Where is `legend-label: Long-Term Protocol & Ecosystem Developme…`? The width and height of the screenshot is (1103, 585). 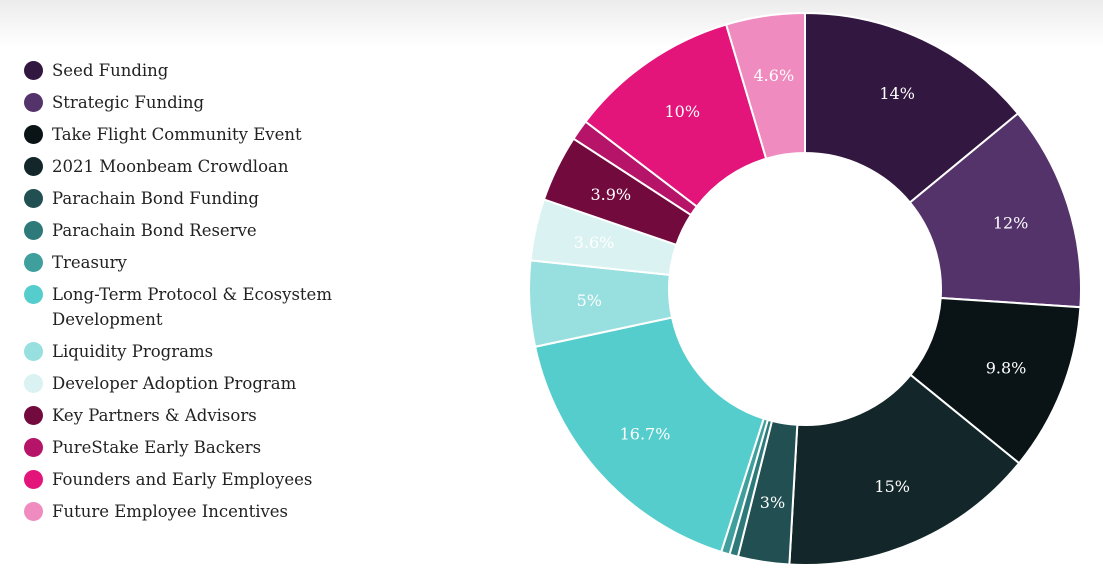
legend-label: Long-Term Protocol & Ecosystem Developme… is located at coordinates (192, 307).